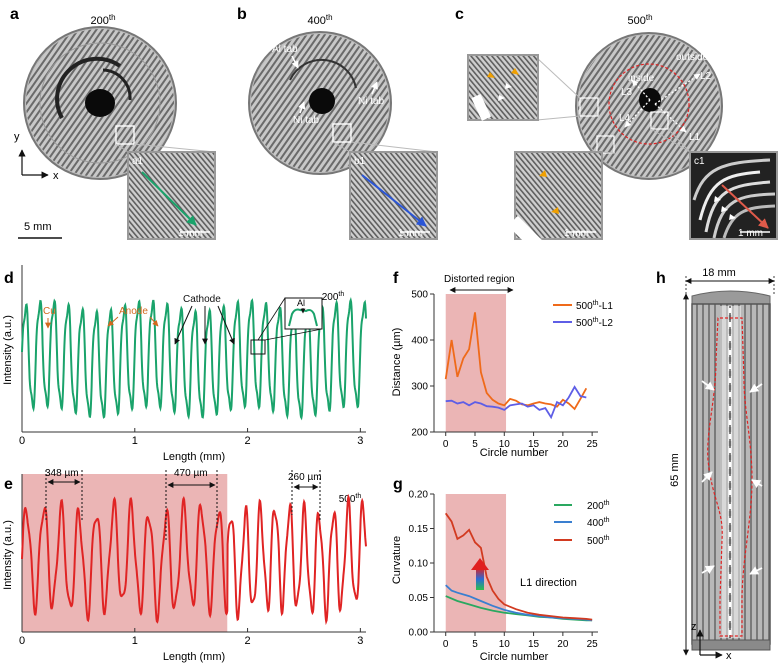 Image resolution: width=780 pixels, height=668 pixels. What do you see at coordinates (301, 303) in the screenshot?
I see `annotation-al: Al` at bounding box center [301, 303].